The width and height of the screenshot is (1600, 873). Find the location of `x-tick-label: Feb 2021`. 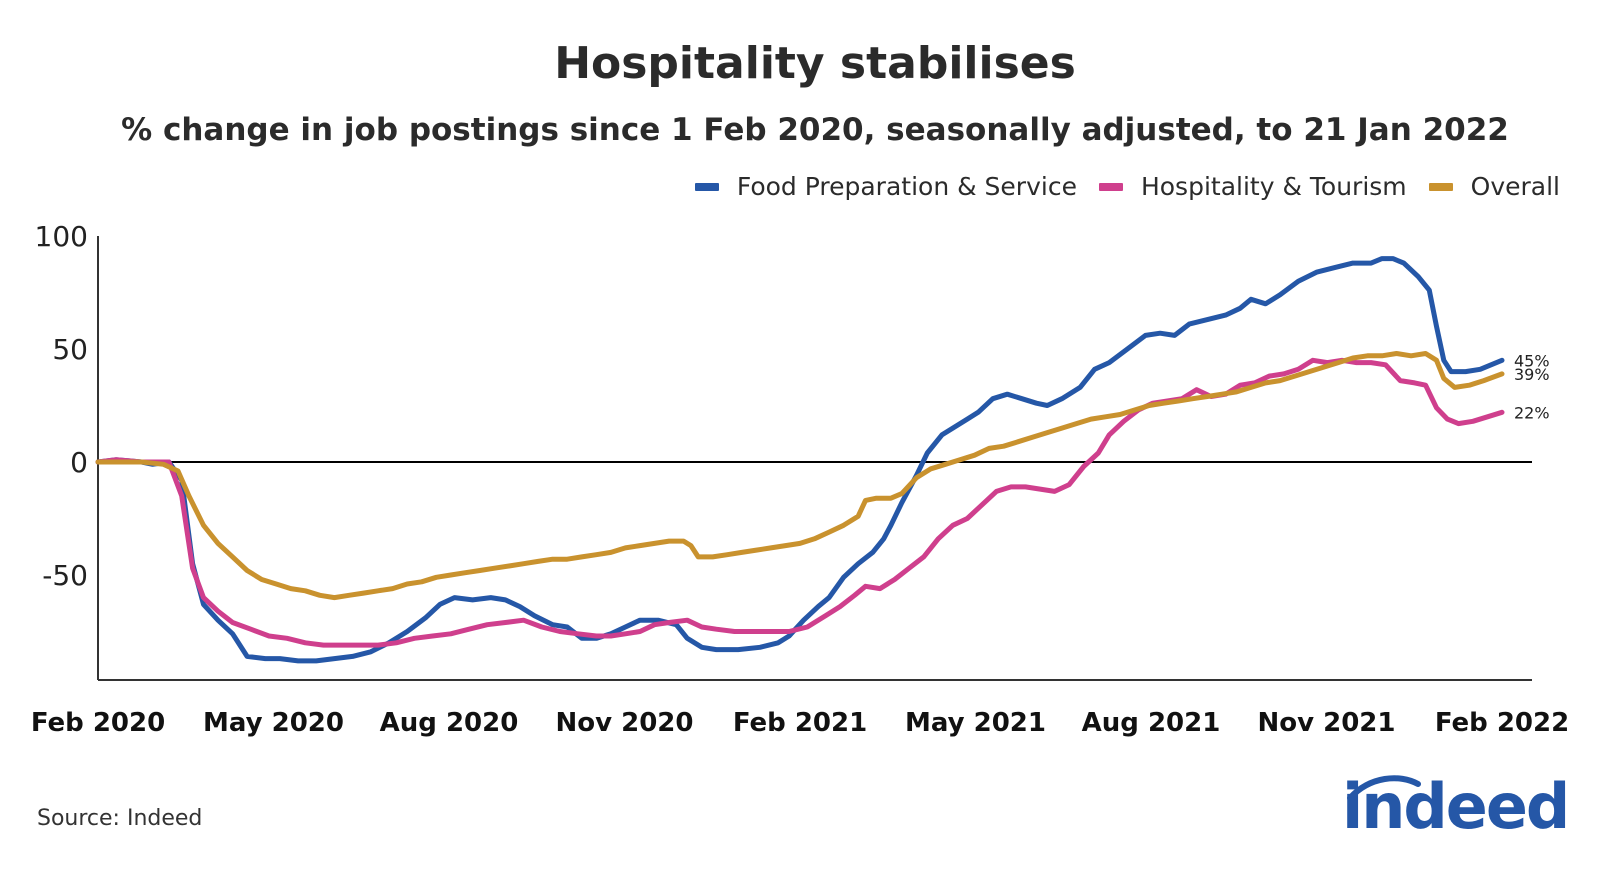

x-tick-label: Feb 2021 is located at coordinates (800, 723).